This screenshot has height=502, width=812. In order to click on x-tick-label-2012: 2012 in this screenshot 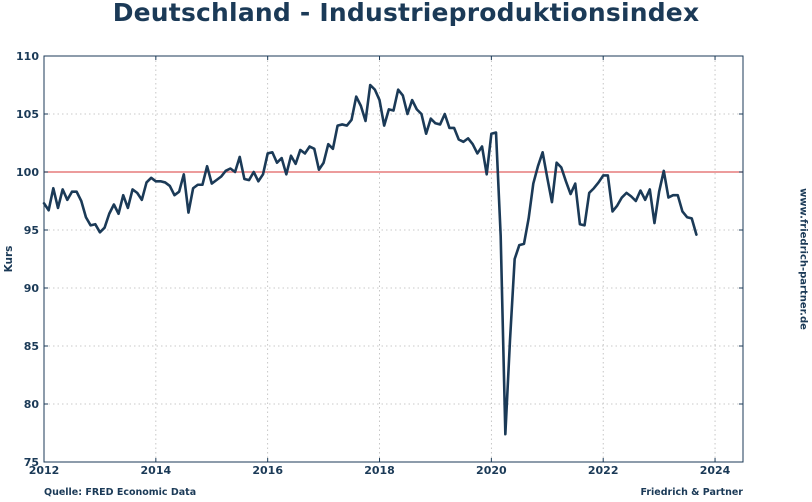, I will do `click(44, 470)`.